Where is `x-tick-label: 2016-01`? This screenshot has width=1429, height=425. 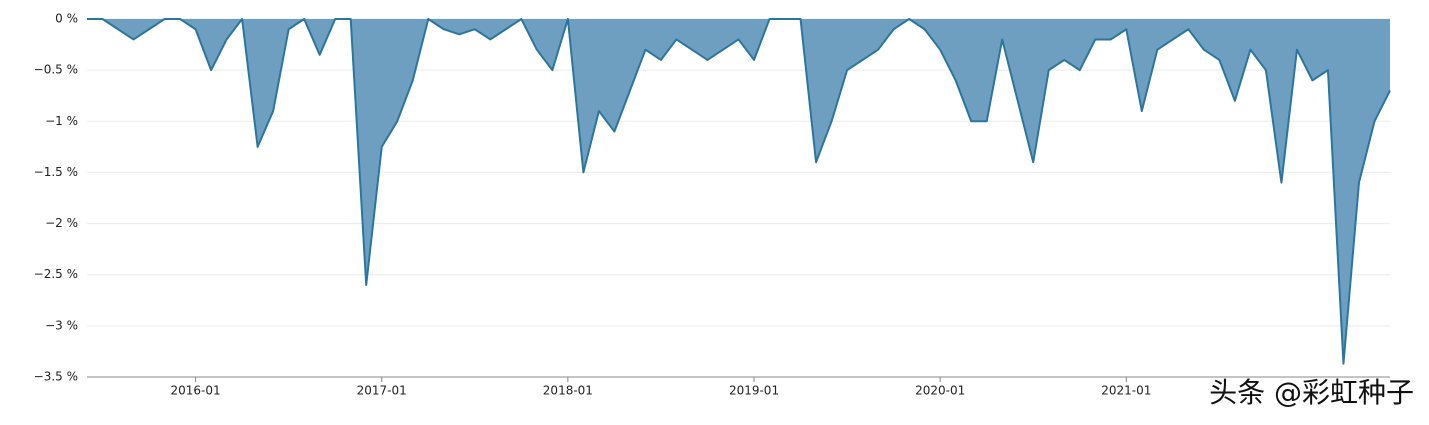
x-tick-label: 2016-01 is located at coordinates (196, 391).